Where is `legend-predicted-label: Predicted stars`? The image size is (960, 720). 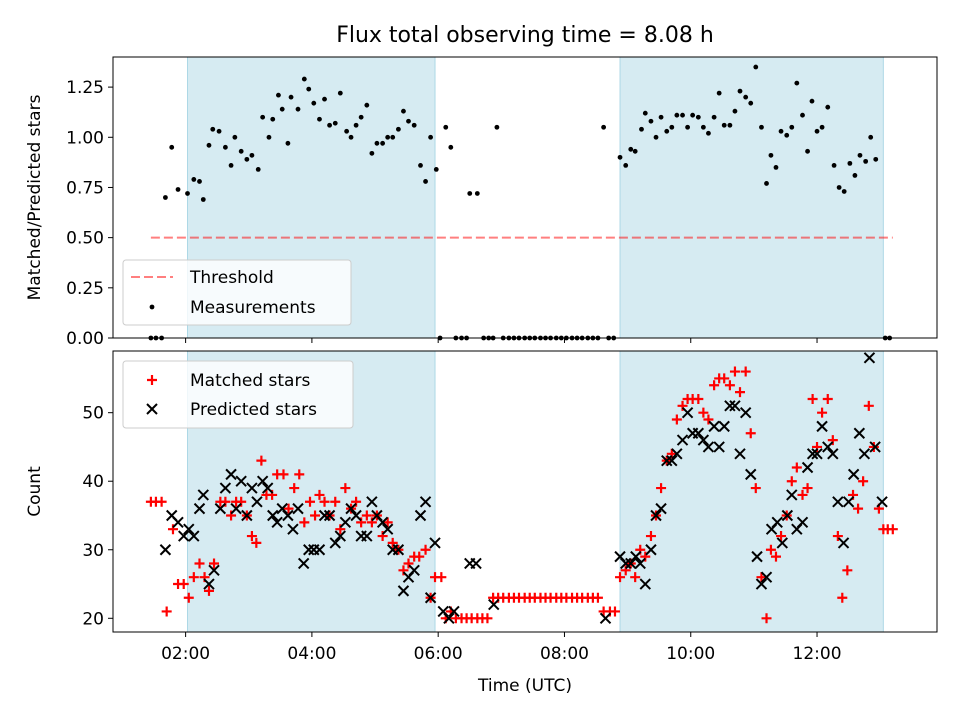
legend-predicted-label: Predicted stars is located at coordinates (253, 410).